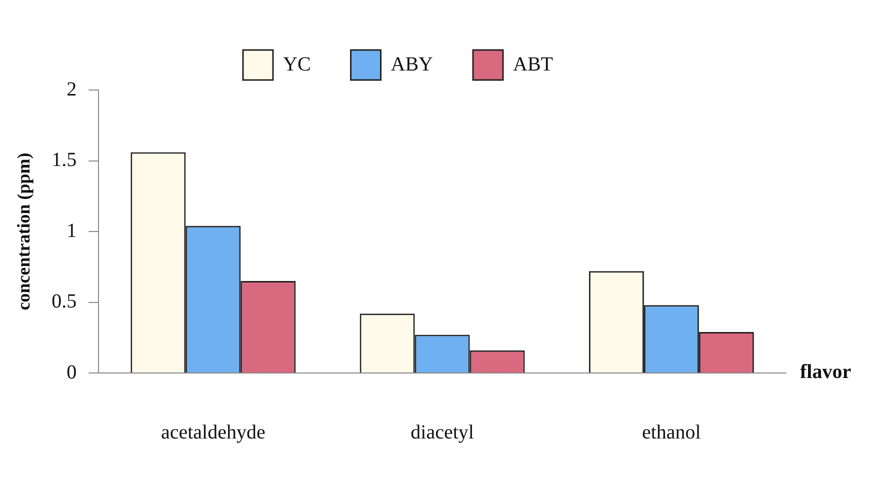 This screenshot has width=876, height=490. I want to click on x-tick-label: ethanol, so click(672, 432).